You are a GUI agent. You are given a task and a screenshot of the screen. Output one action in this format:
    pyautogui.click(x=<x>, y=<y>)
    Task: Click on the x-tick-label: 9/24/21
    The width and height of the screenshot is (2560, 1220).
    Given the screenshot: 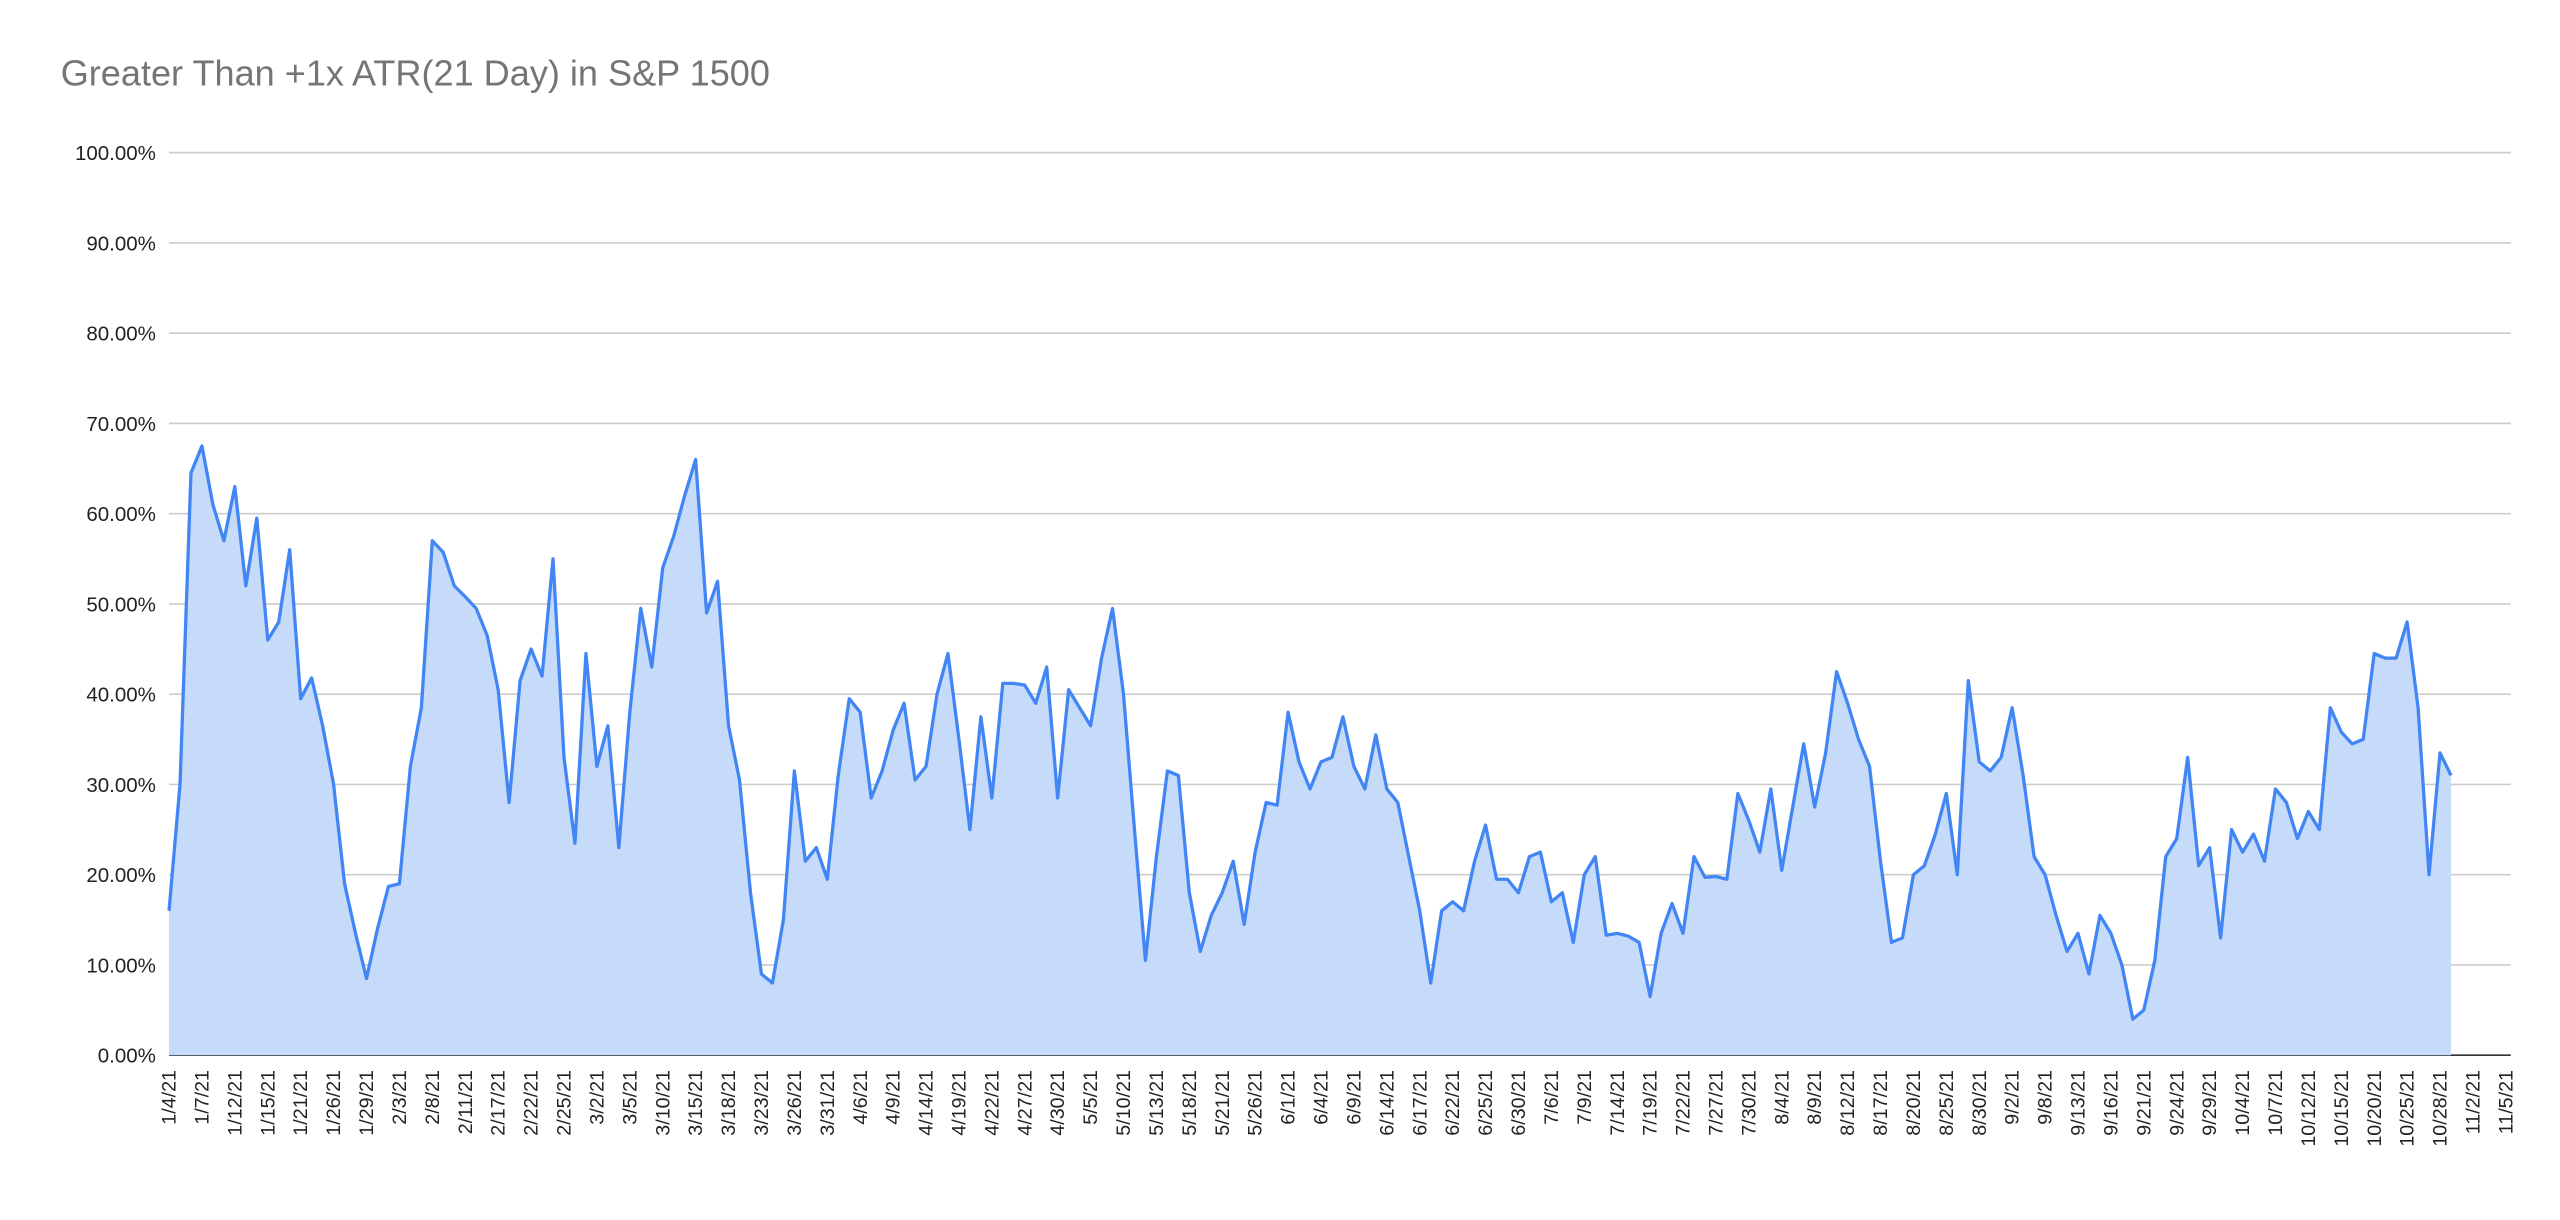 What is the action you would take?
    pyautogui.click(x=2177, y=1103)
    